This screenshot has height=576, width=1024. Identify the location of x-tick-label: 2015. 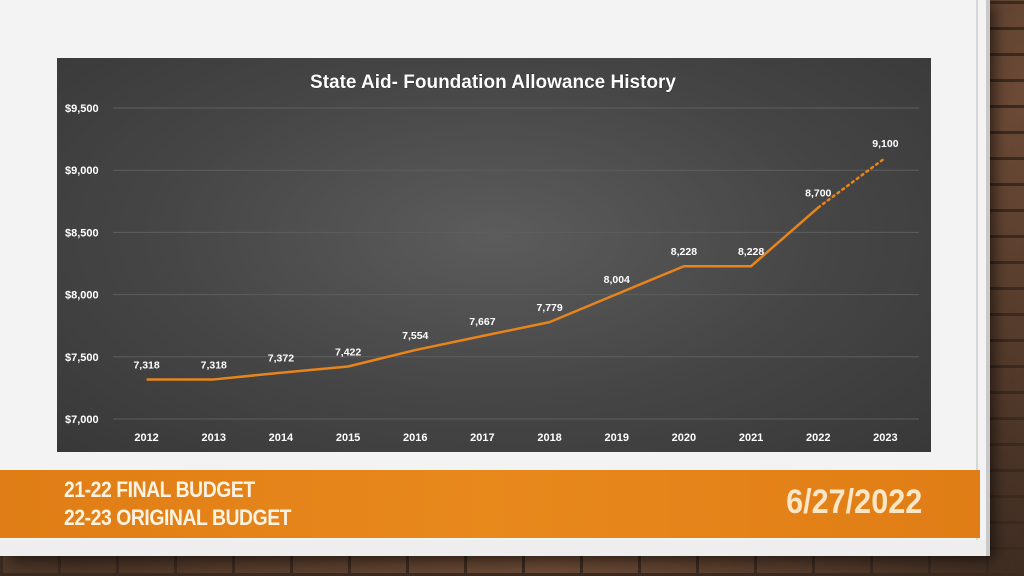
(348, 438).